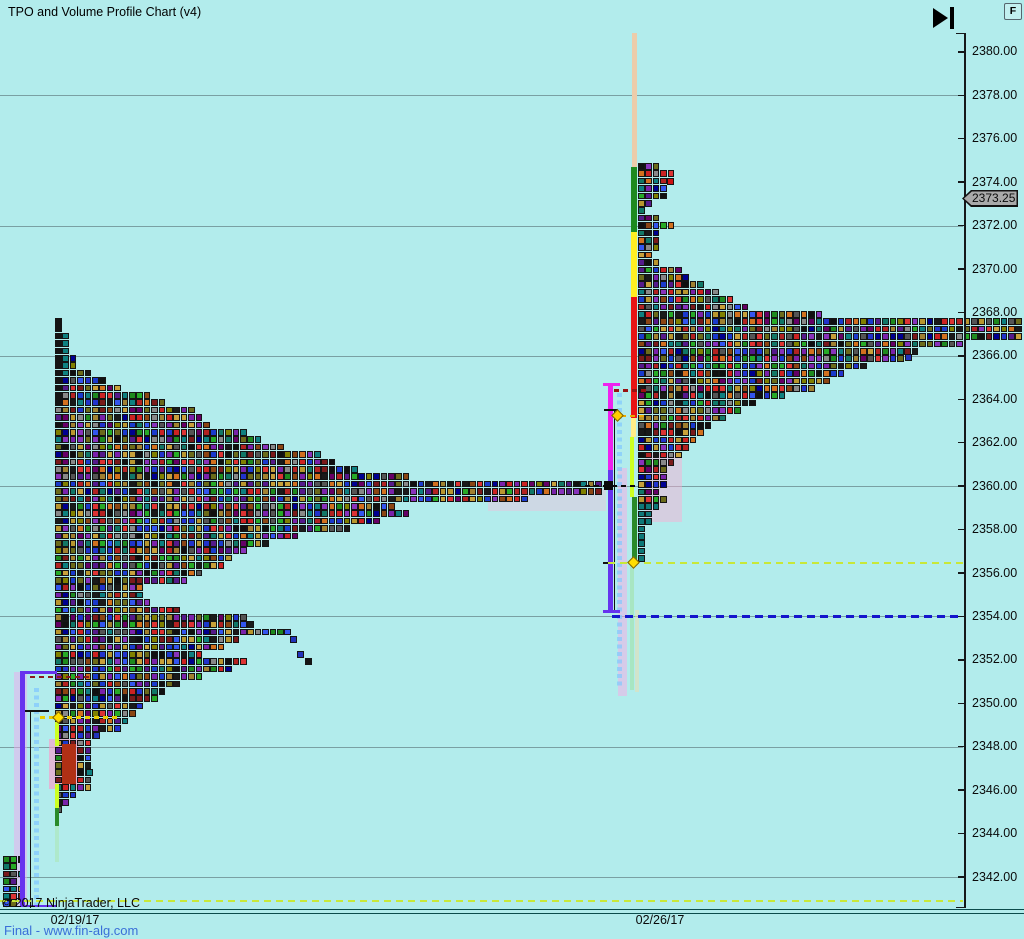 This screenshot has width=1024, height=939. I want to click on right-bar-green-bottom, so click(634, 528).